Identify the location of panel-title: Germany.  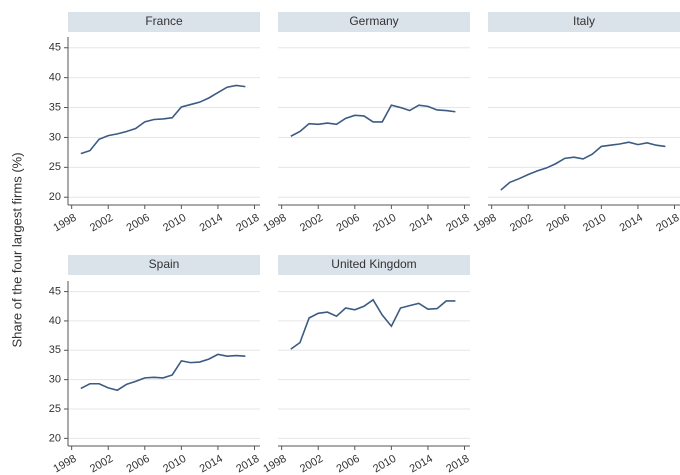
(373, 21).